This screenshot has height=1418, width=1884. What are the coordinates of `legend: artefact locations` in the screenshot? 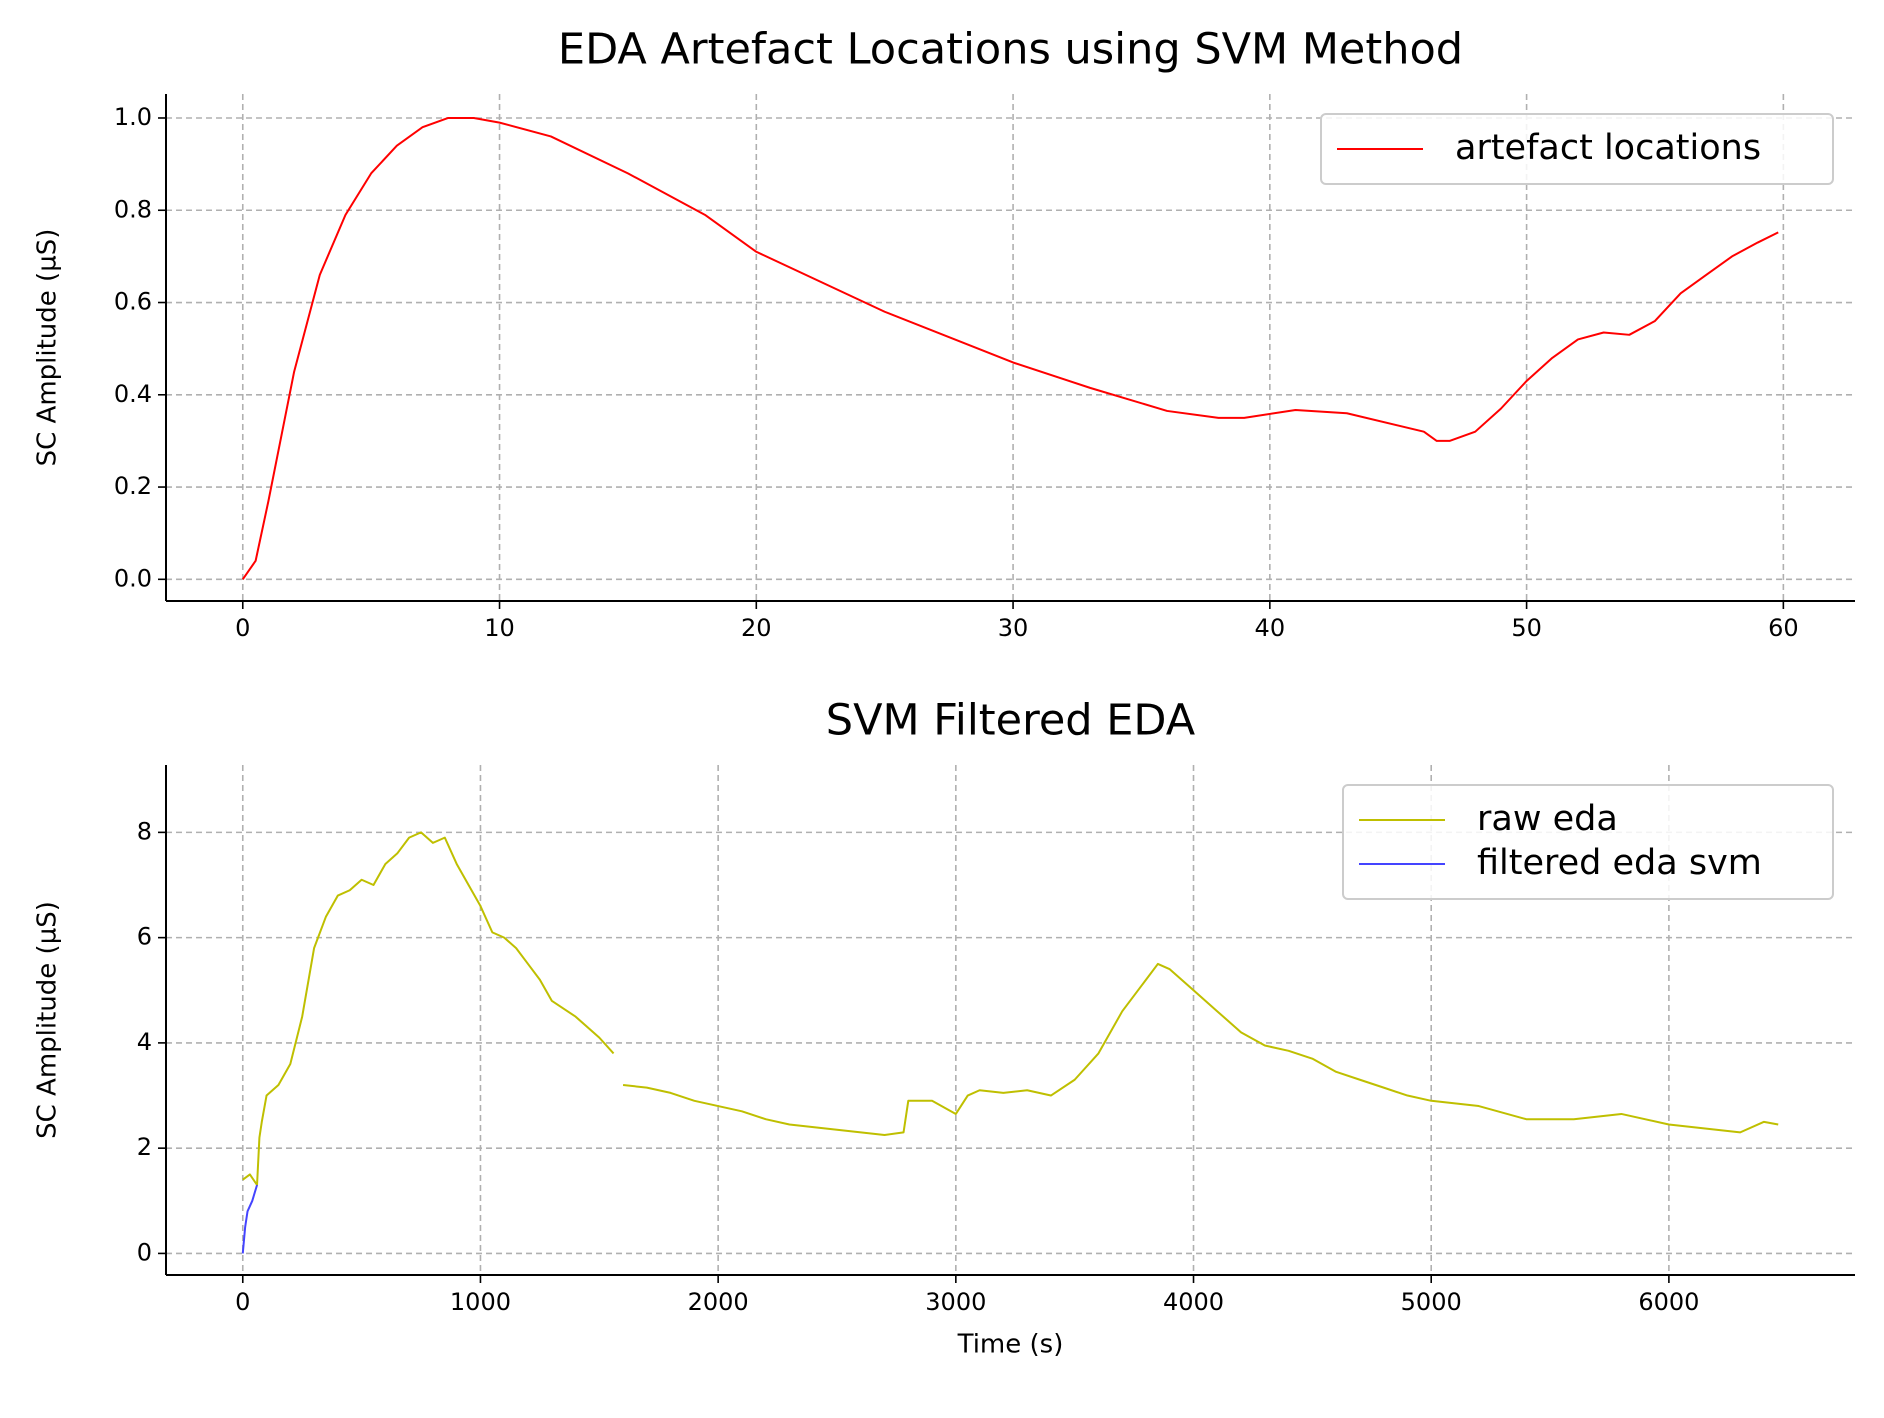 It's located at (1577, 149).